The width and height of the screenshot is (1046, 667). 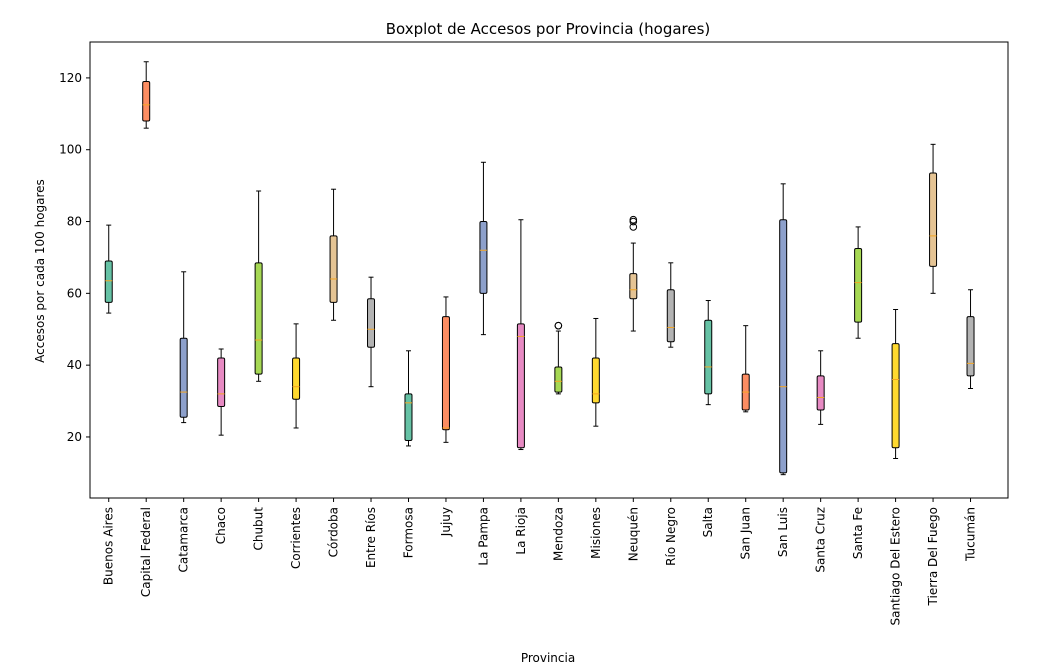 What do you see at coordinates (708, 418) in the screenshot?
I see `box-salta: Salta` at bounding box center [708, 418].